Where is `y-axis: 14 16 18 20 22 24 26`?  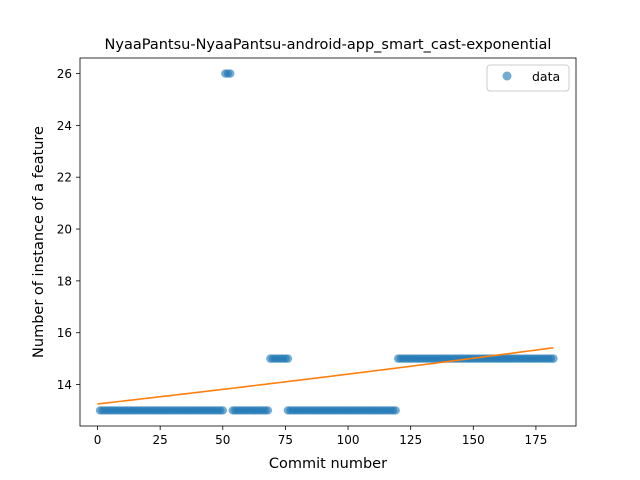 y-axis: 14 16 18 20 22 24 26 is located at coordinates (68, 229).